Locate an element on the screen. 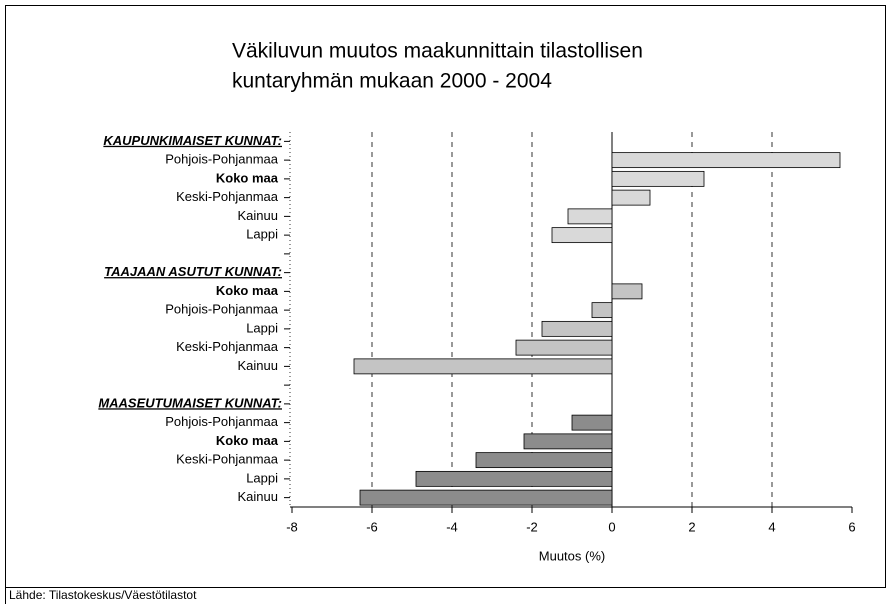 The image size is (889, 604). x-axis-label: Muutos (%) is located at coordinates (572, 555).